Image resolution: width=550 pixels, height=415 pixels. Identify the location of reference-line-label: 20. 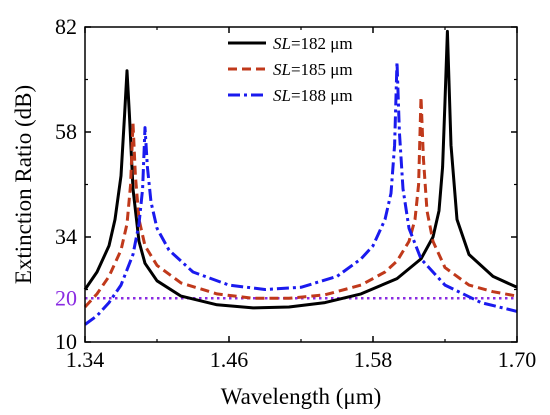
(66, 297).